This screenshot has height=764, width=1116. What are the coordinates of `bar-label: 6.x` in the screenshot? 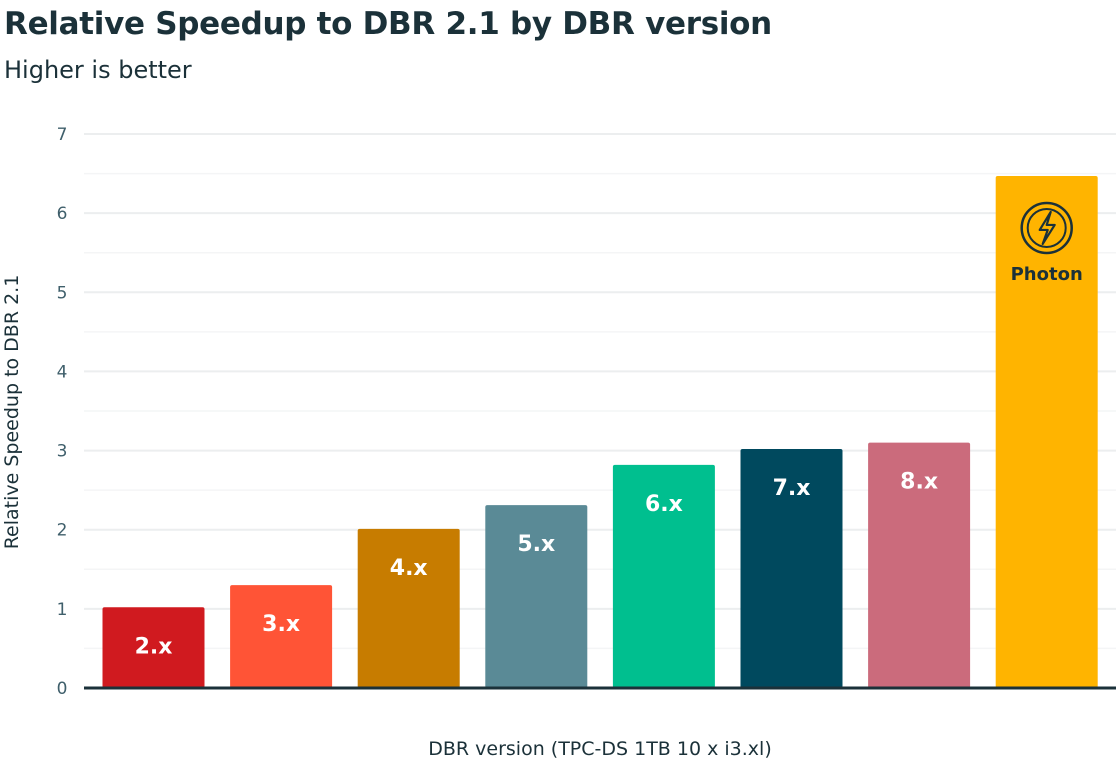 It's located at (664, 504).